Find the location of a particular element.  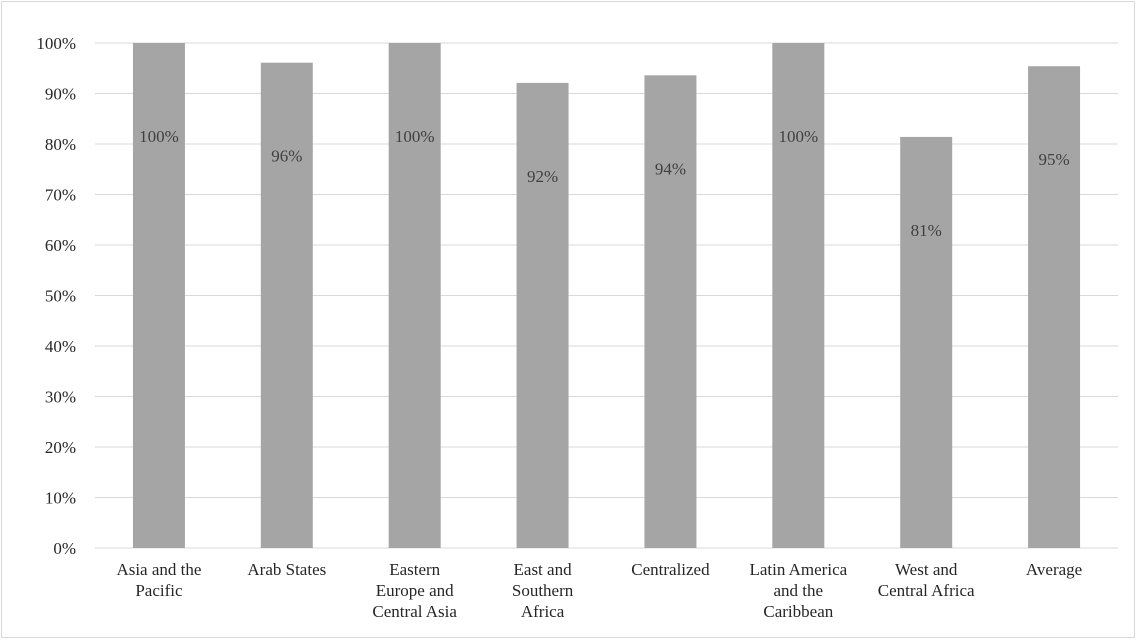

y-tick-label: 10% is located at coordinates (60, 498).